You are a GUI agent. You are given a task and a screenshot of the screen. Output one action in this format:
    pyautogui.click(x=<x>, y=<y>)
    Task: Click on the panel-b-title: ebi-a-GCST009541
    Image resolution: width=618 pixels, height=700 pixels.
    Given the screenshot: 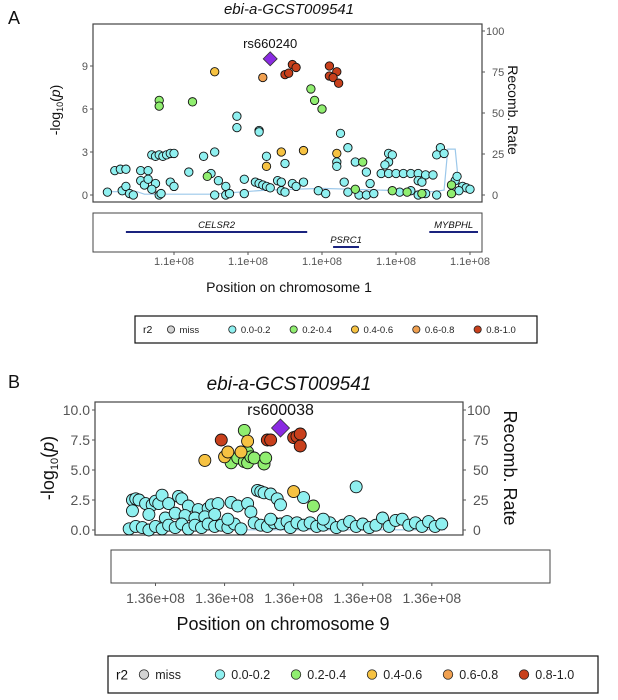 What is the action you would take?
    pyautogui.click(x=289, y=384)
    